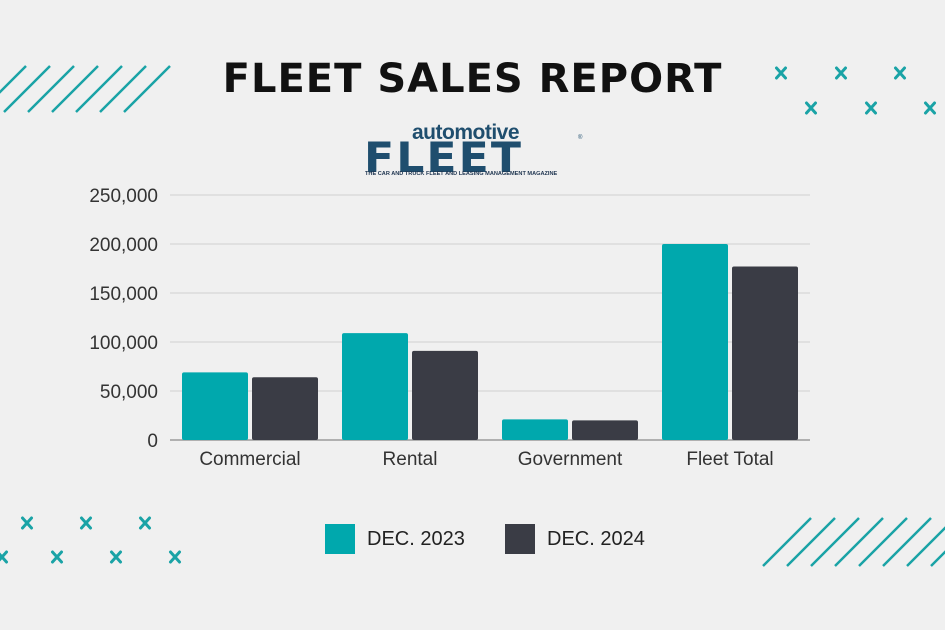 The image size is (945, 630). I want to click on x-tick-label: Commercial, so click(249, 459).